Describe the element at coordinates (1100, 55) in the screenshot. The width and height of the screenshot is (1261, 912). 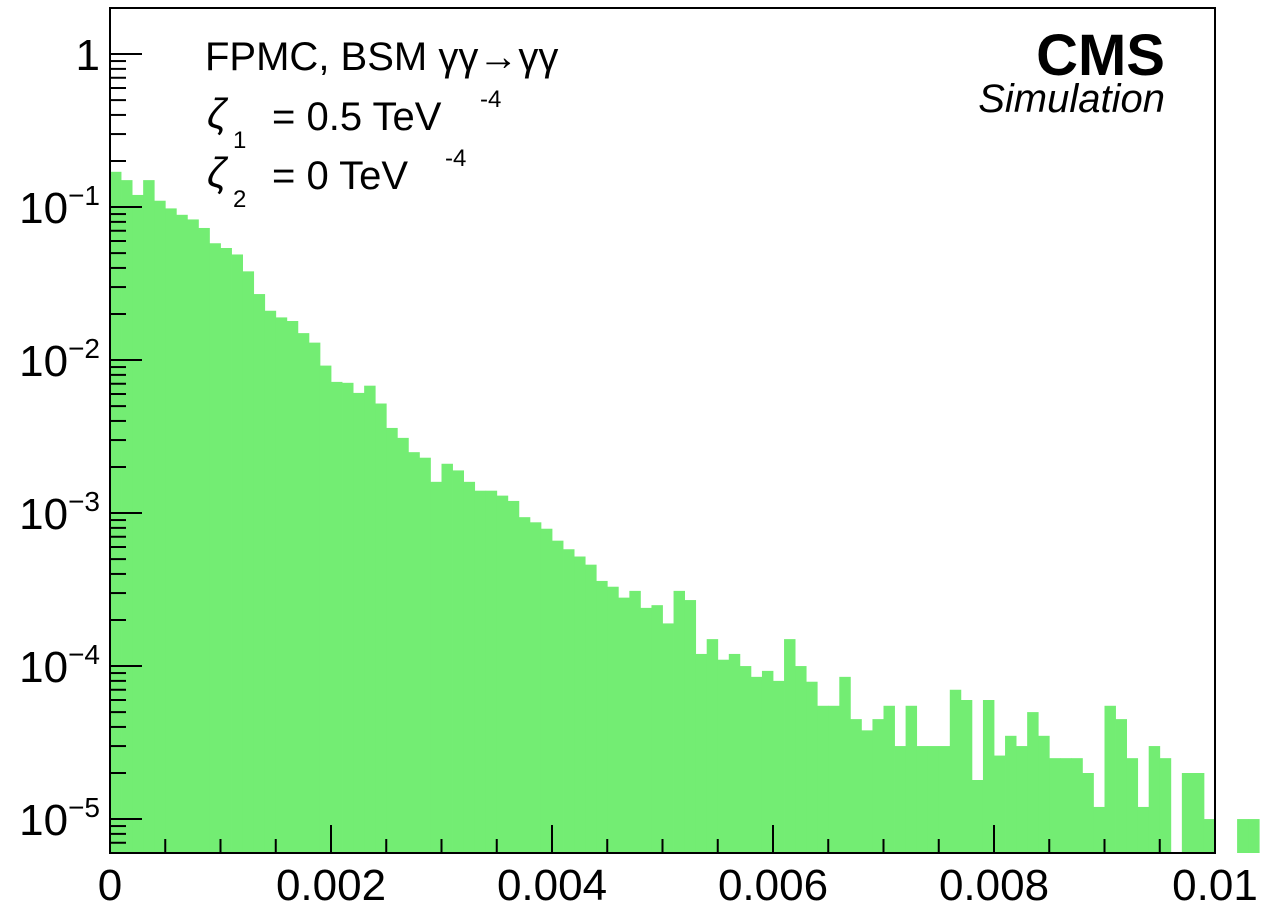
I see `cms-logo-text: CMS` at that location.